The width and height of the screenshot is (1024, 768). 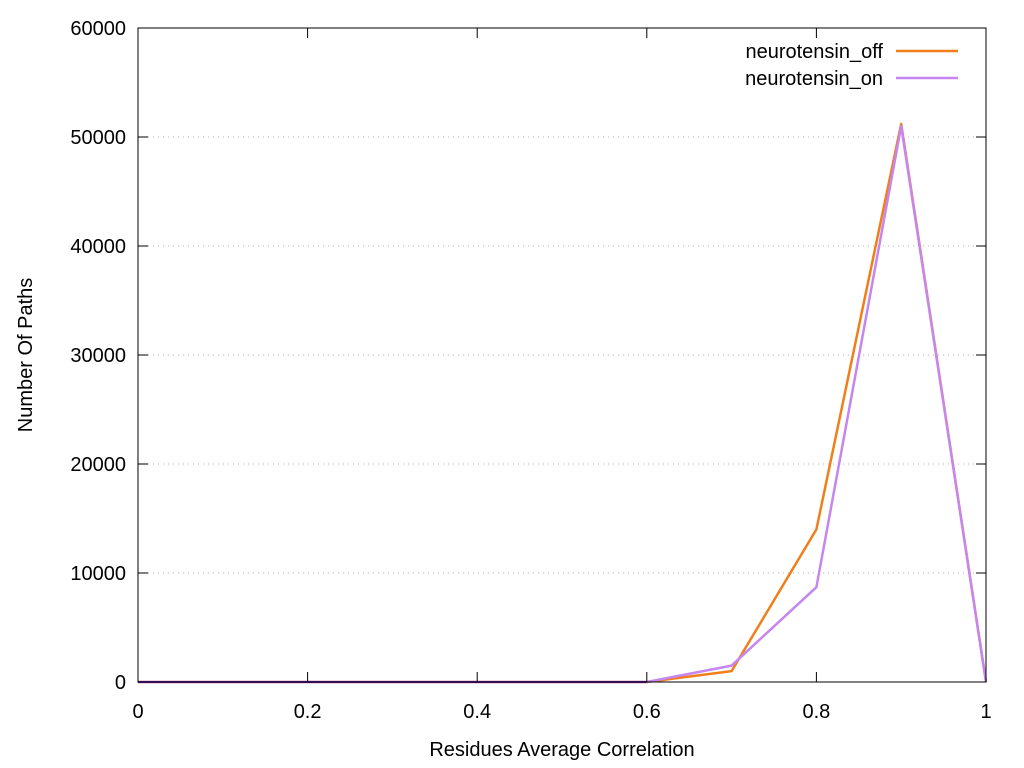 What do you see at coordinates (98, 574) in the screenshot?
I see `y-tick-label: 10000` at bounding box center [98, 574].